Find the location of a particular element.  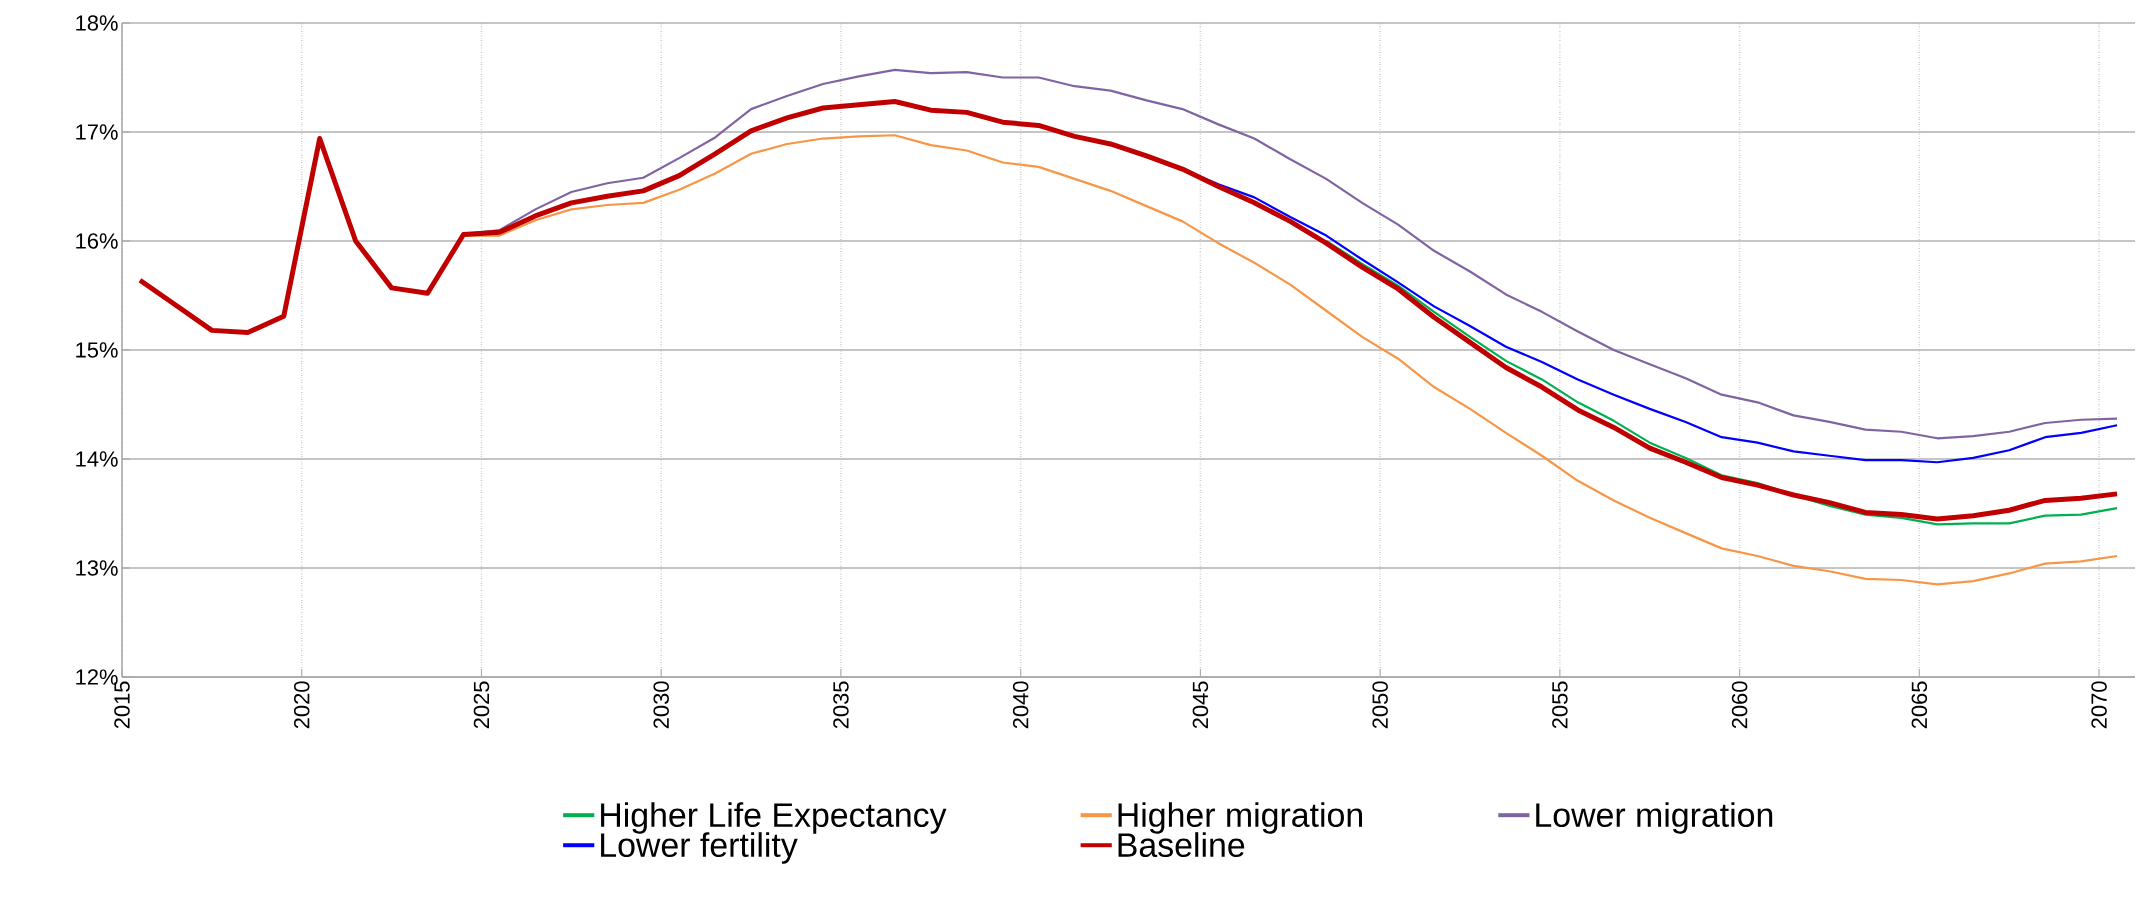

legend-label: Lower migration is located at coordinates (1654, 818).